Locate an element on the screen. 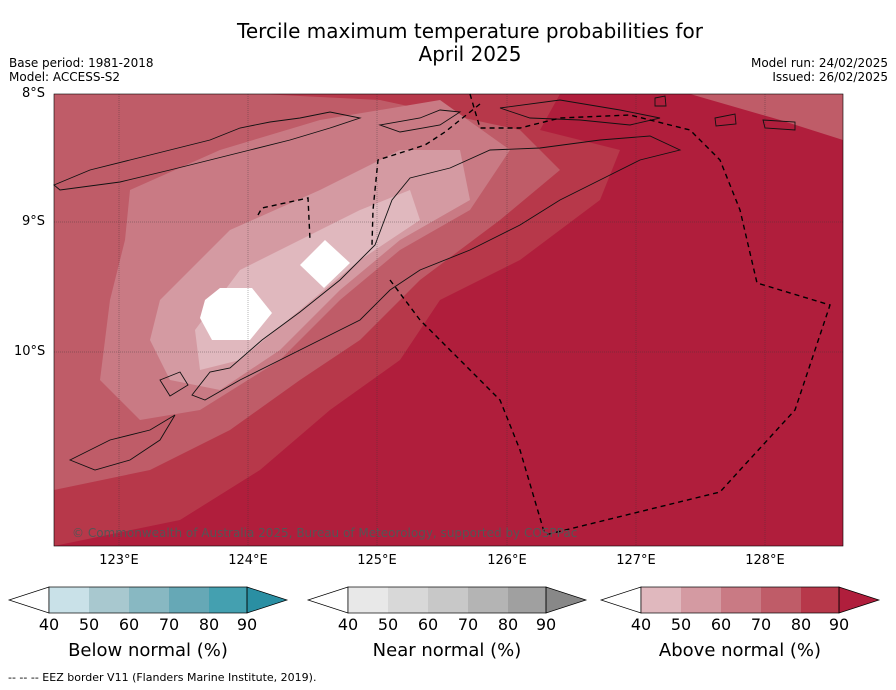 This screenshot has width=896, height=690. colorbar-near-normal is located at coordinates (447, 600).